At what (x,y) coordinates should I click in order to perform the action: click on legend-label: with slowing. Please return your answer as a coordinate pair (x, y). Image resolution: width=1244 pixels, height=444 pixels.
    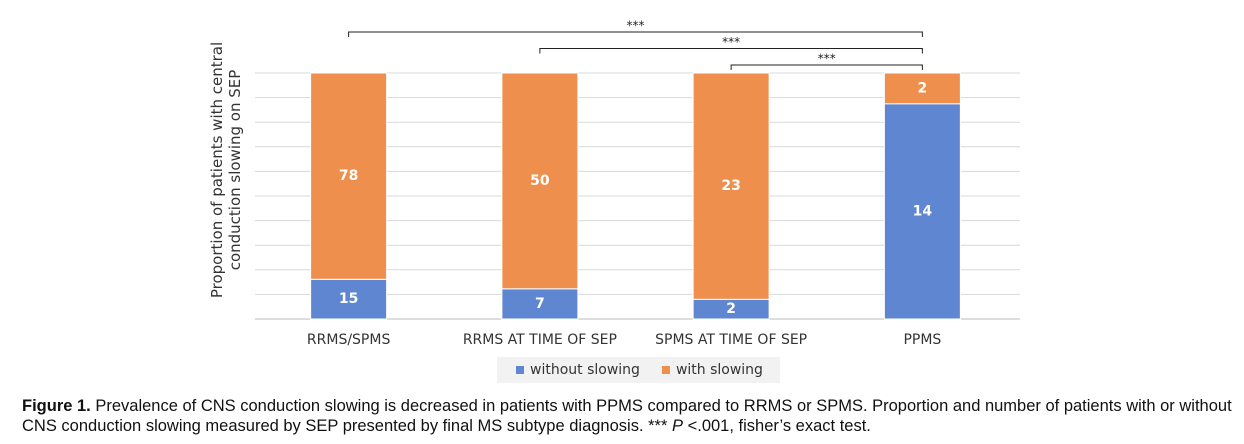
    Looking at the image, I should click on (719, 370).